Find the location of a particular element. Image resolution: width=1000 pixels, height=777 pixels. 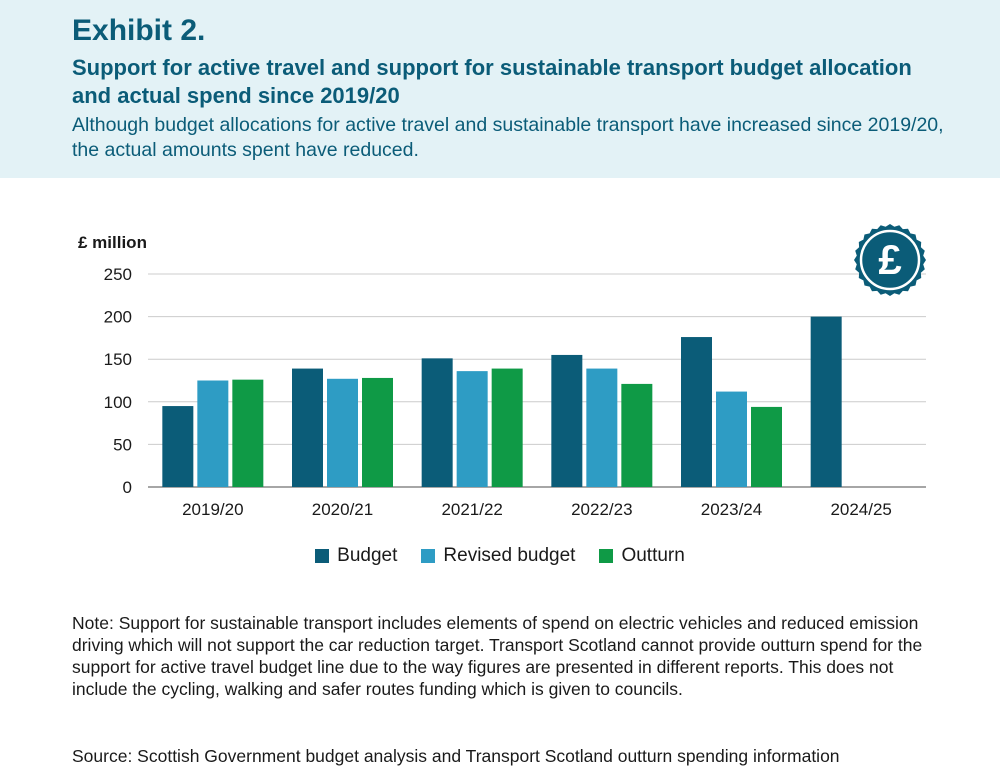

coin-symbol: £ is located at coordinates (889, 259).